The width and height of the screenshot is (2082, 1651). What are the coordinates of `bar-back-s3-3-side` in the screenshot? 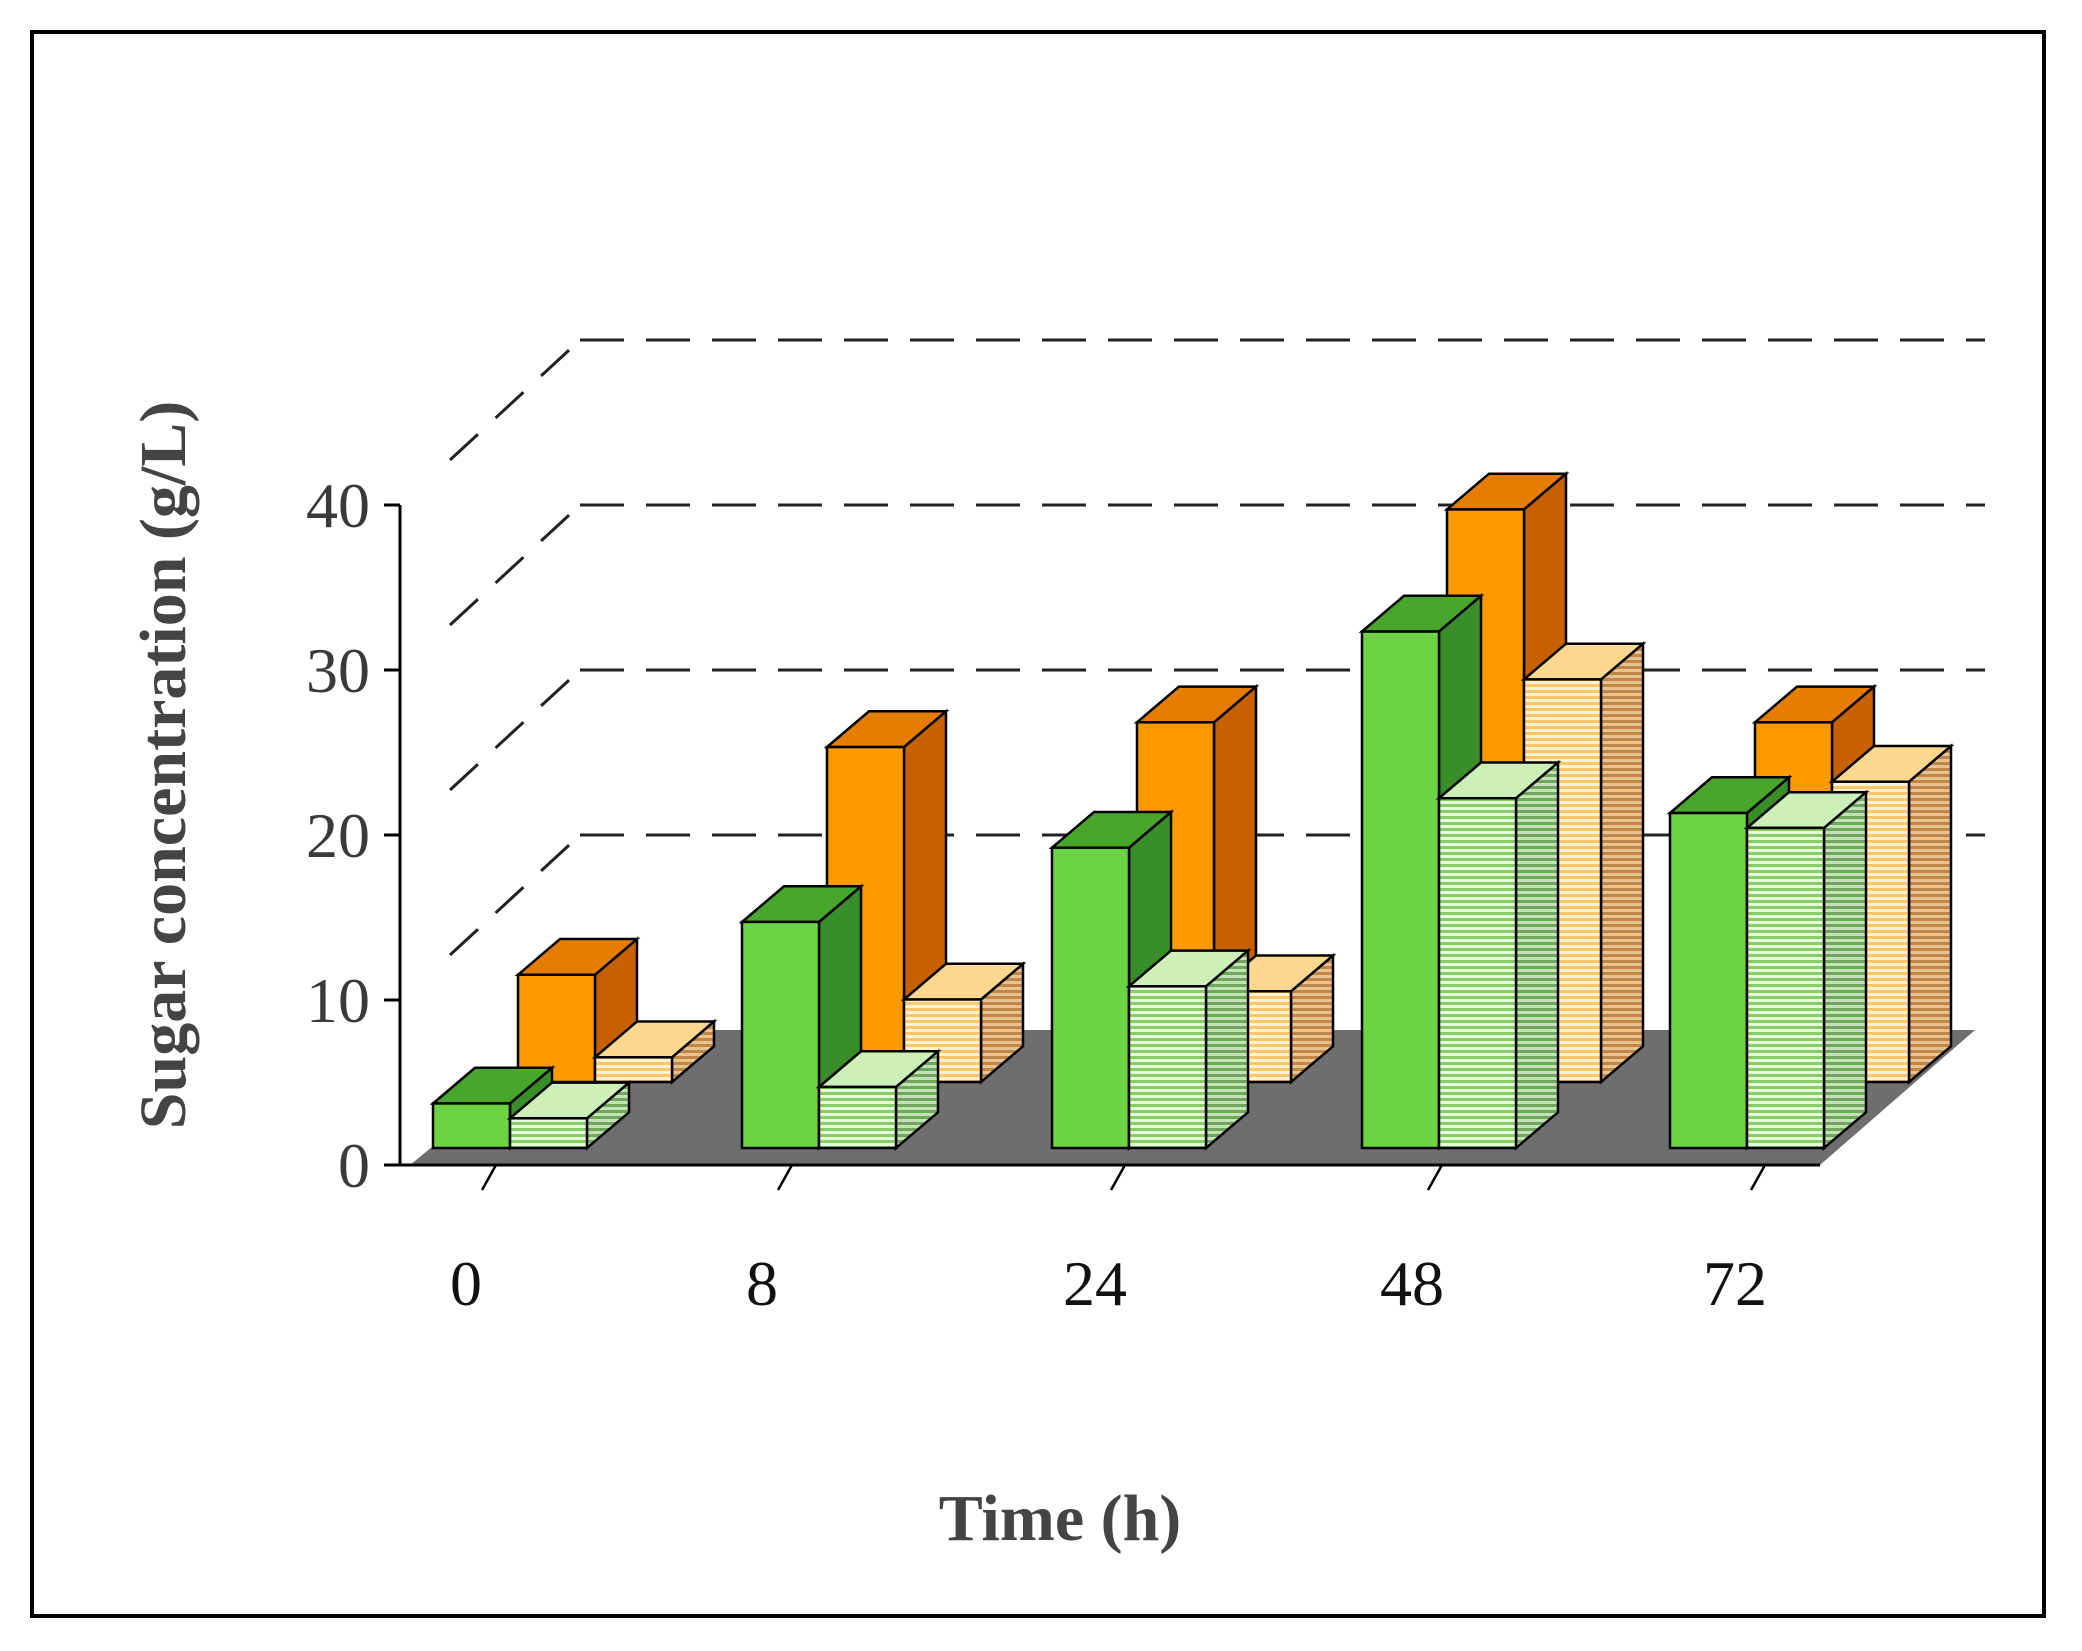 It's located at (1622, 862).